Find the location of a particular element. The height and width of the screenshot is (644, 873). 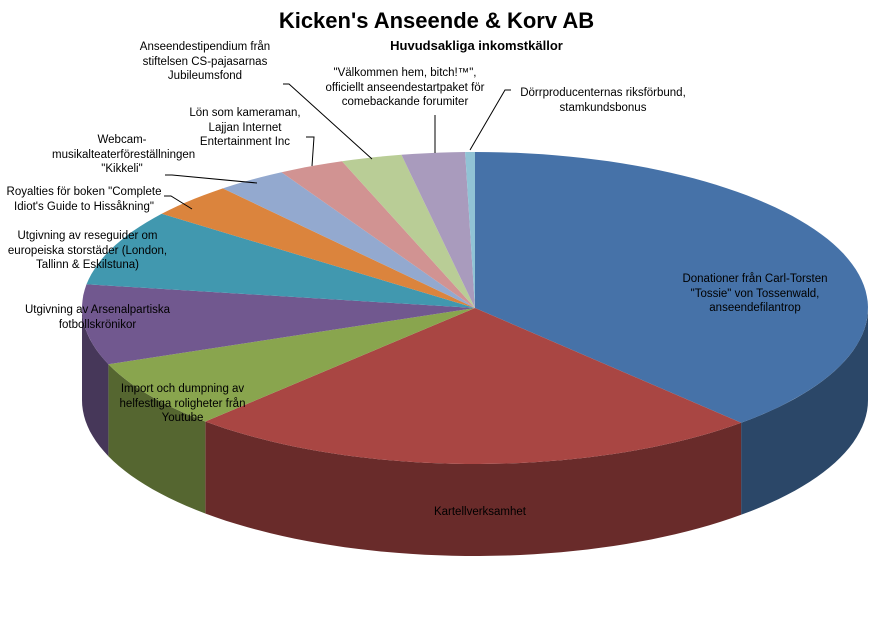

label-kartell: Kartellverksamhet is located at coordinates (480, 512).